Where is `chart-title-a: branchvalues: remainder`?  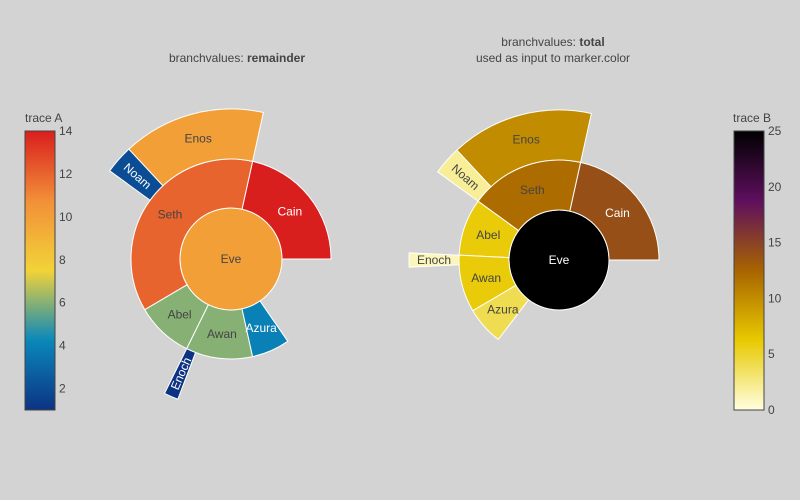
chart-title-a: branchvalues: remainder is located at coordinates (237, 58).